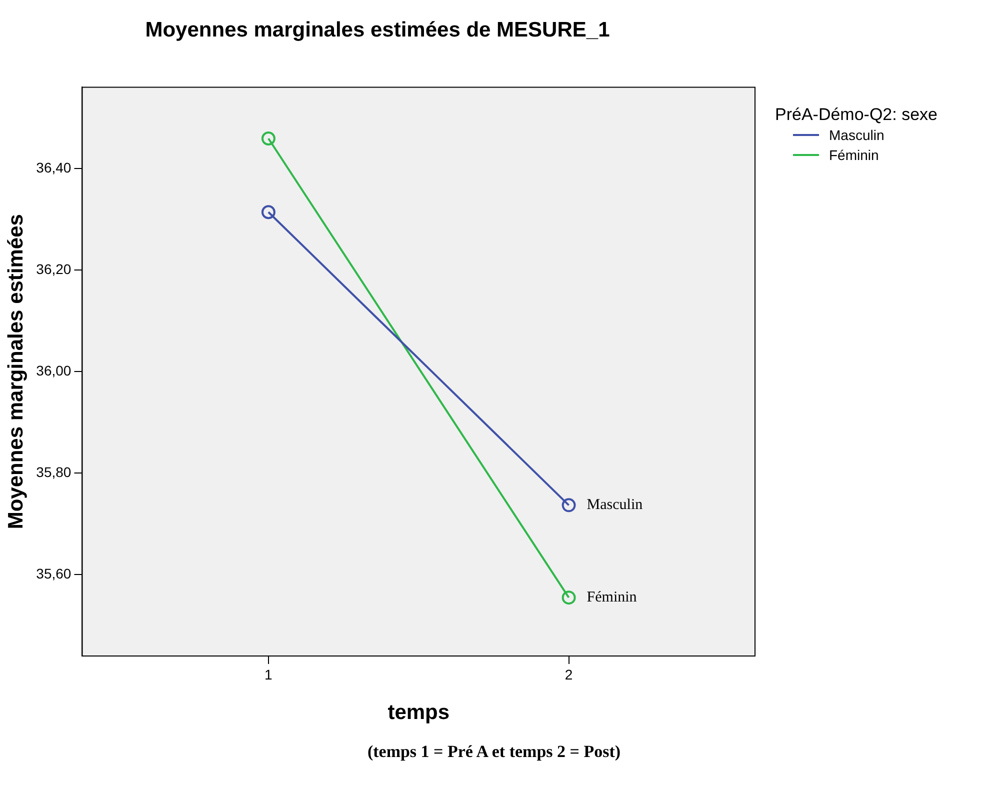 The width and height of the screenshot is (988, 787). What do you see at coordinates (611, 598) in the screenshot?
I see `text: Féminin` at bounding box center [611, 598].